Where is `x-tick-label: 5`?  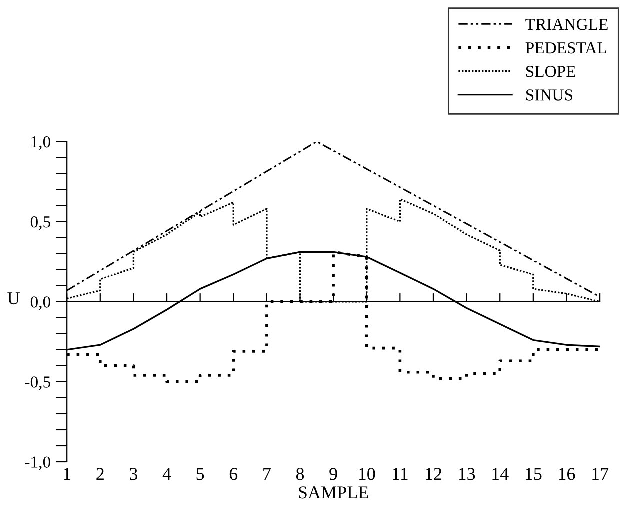 x-tick-label: 5 is located at coordinates (200, 474).